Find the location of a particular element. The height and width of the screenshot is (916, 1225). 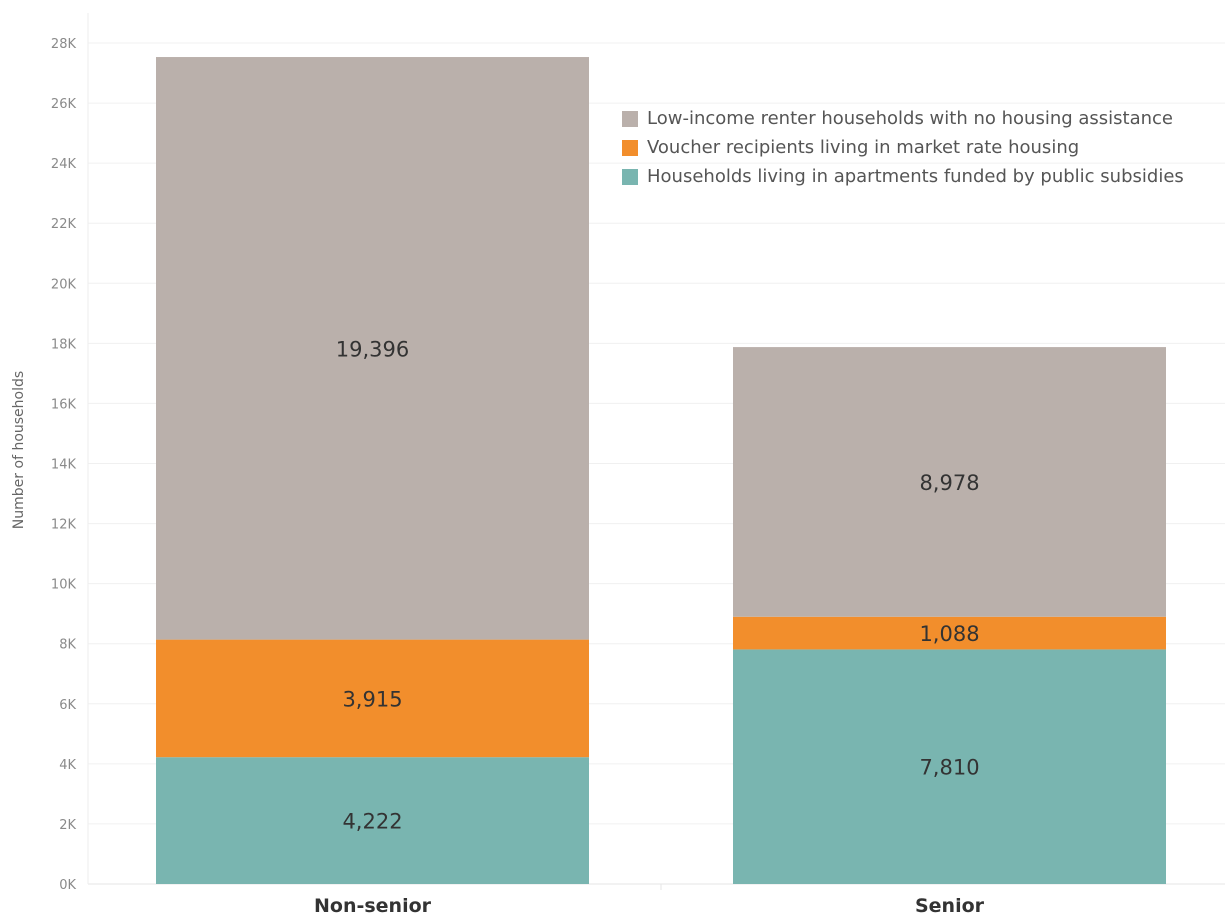

x-category-label: Senior is located at coordinates (950, 905).